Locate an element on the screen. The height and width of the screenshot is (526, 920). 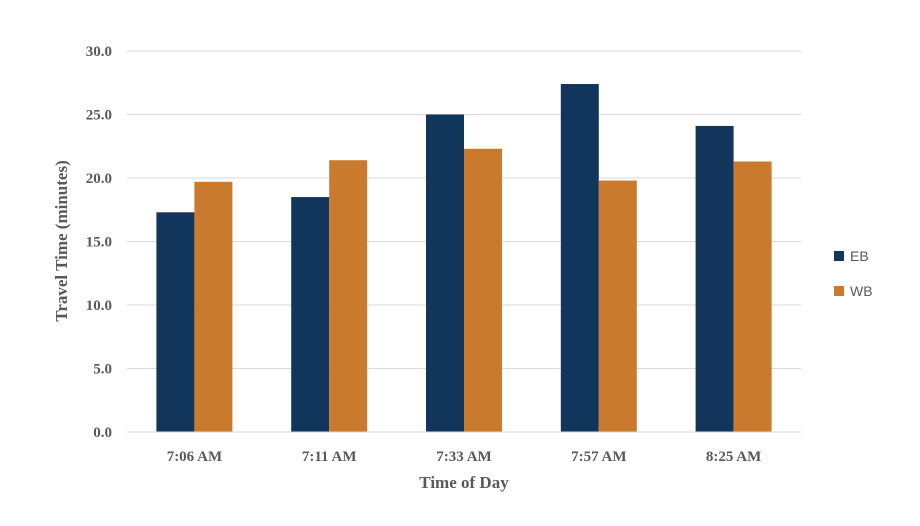
y-axis-title: Travel Time (minutes) is located at coordinates (61, 240).